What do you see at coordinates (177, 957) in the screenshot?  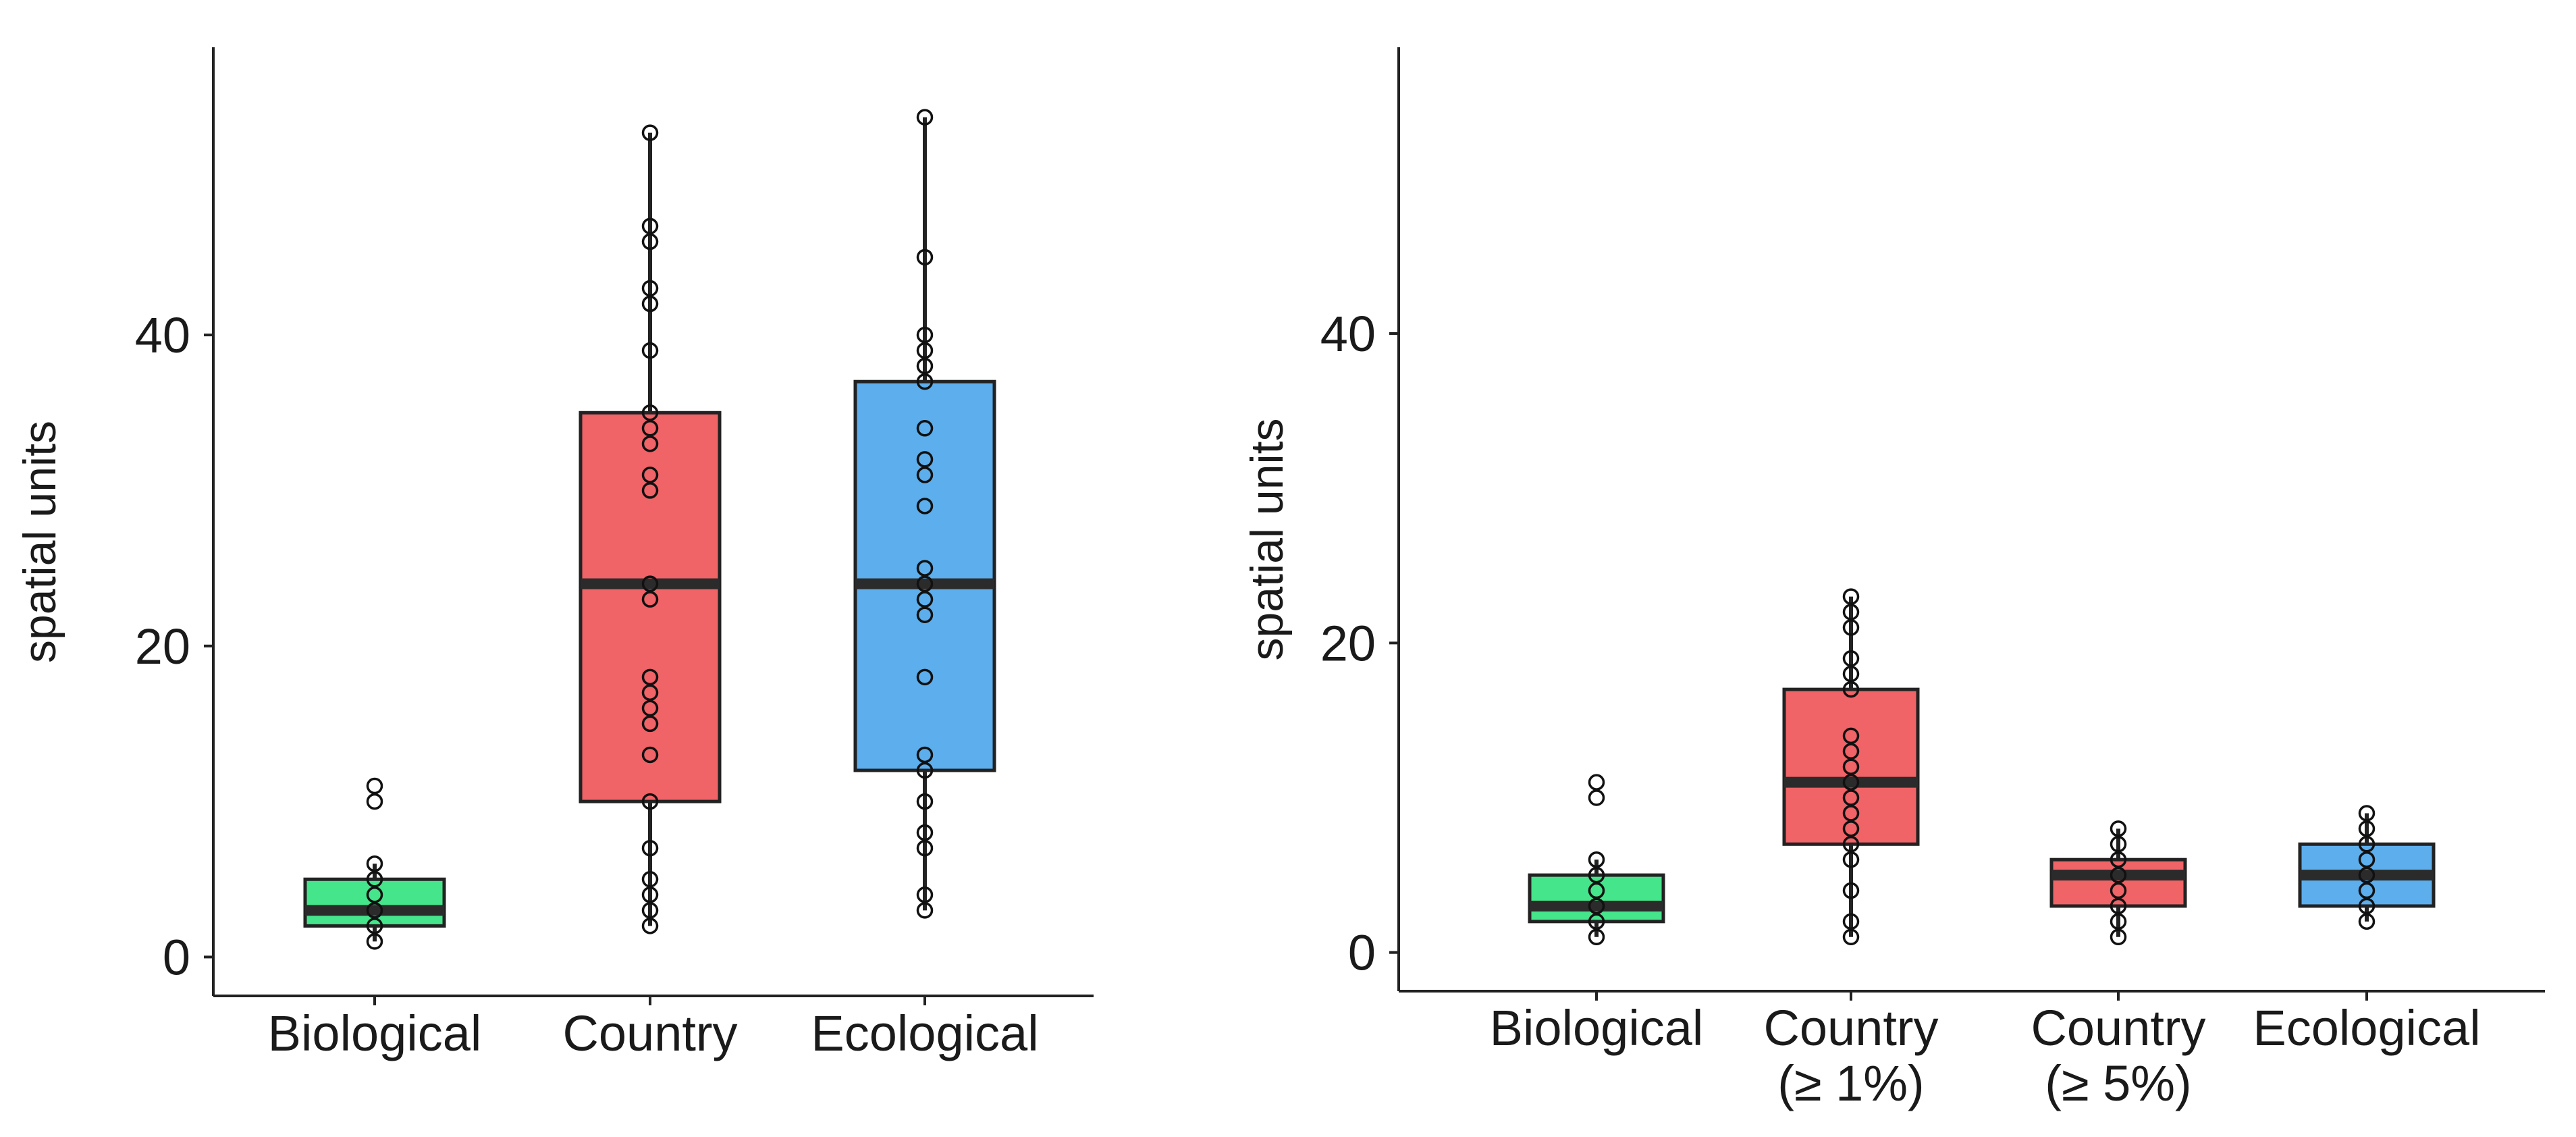 I see `y-tick-label: 0` at bounding box center [177, 957].